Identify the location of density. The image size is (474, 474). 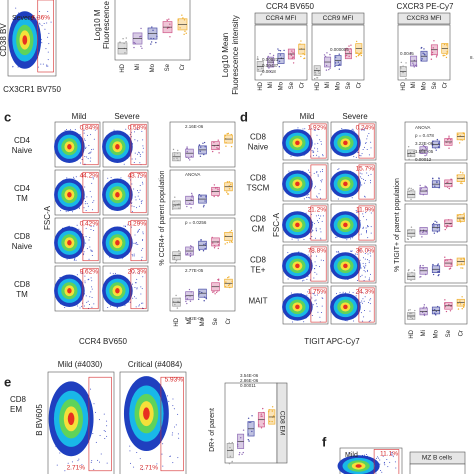
(345, 143).